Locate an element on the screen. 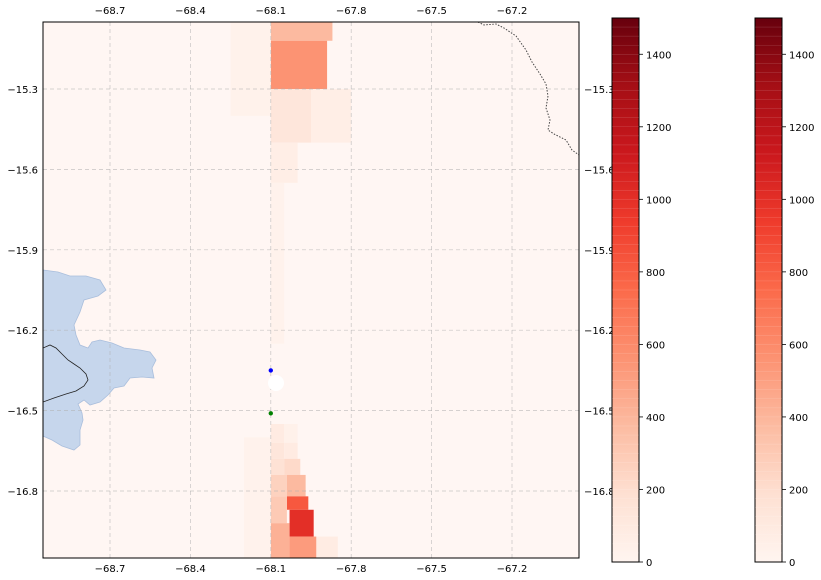 The height and width of the screenshot is (580, 821). colorbar-left: 0 200 400 600 800 1000 1200 1400 is located at coordinates (641, 293).